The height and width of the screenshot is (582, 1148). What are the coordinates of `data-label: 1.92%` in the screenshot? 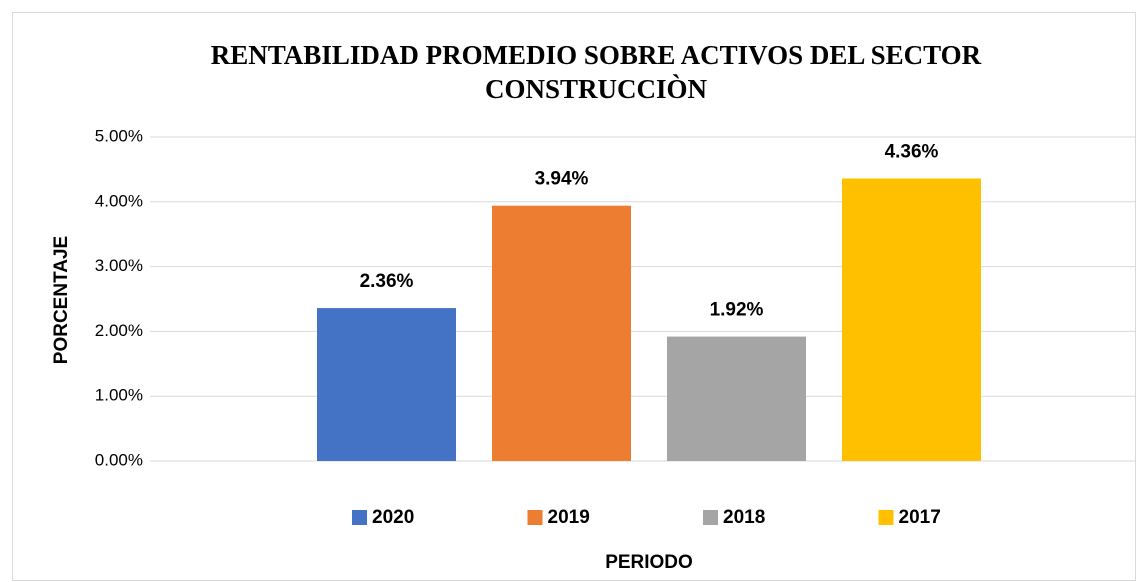 It's located at (737, 310).